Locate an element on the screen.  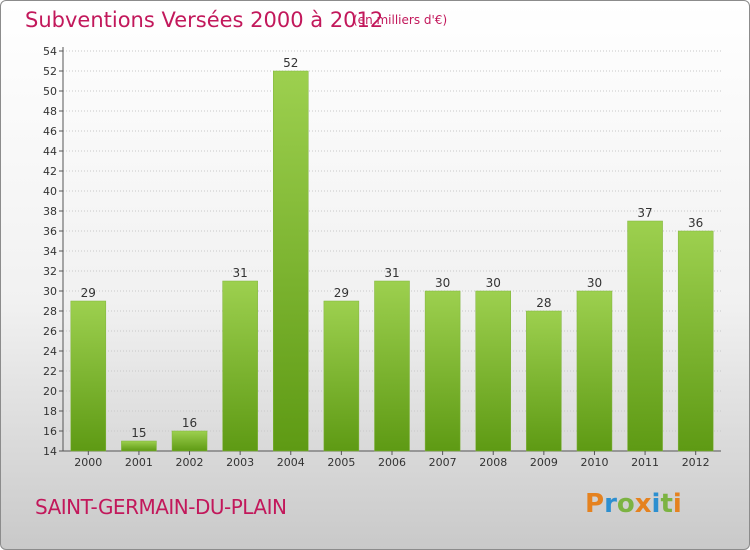
y-tick-label: 26 is located at coordinates (50, 331).